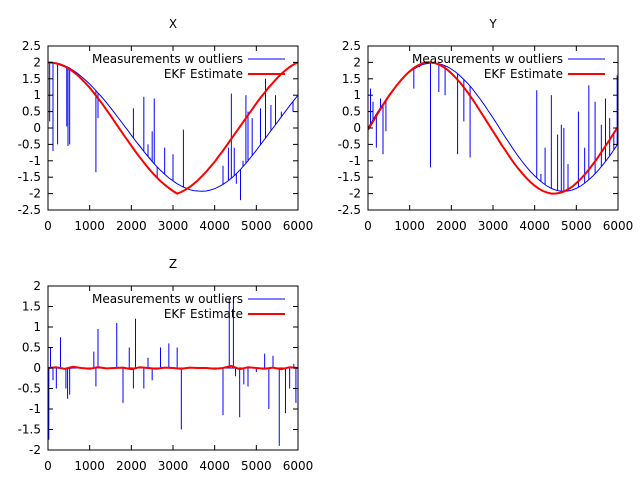 Image resolution: width=640 pixels, height=484 pixels. Describe the element at coordinates (173, 264) in the screenshot. I see `chart-title: Z` at that location.